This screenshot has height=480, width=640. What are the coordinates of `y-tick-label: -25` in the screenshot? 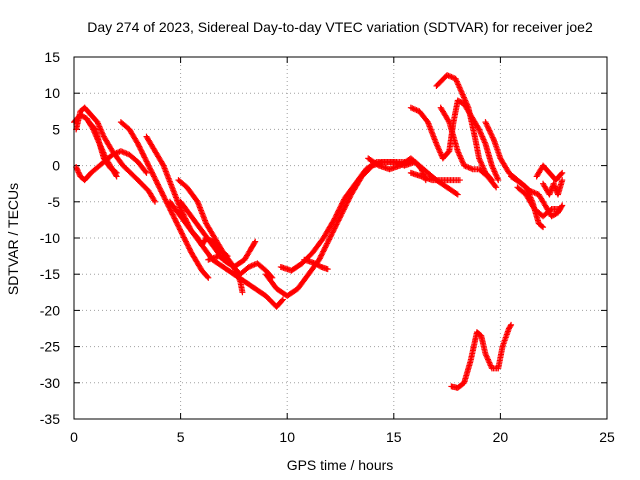 It's located at (50, 347).